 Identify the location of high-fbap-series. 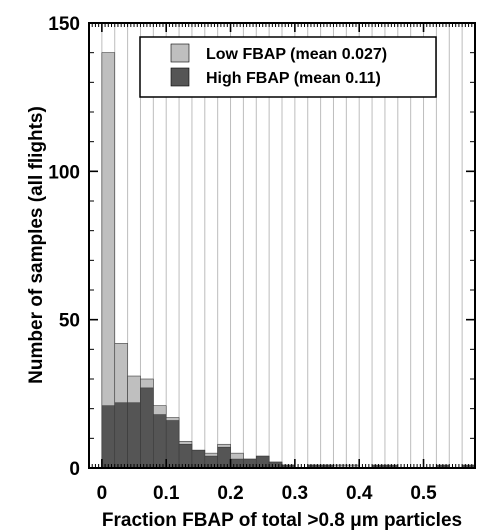
(288, 428).